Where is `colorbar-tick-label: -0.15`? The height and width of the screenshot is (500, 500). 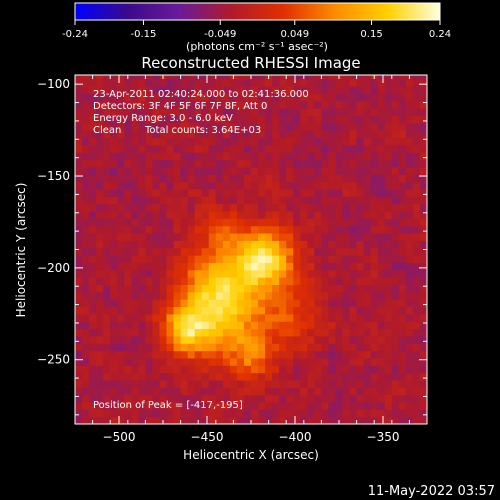
colorbar-tick-label: -0.15 is located at coordinates (144, 34).